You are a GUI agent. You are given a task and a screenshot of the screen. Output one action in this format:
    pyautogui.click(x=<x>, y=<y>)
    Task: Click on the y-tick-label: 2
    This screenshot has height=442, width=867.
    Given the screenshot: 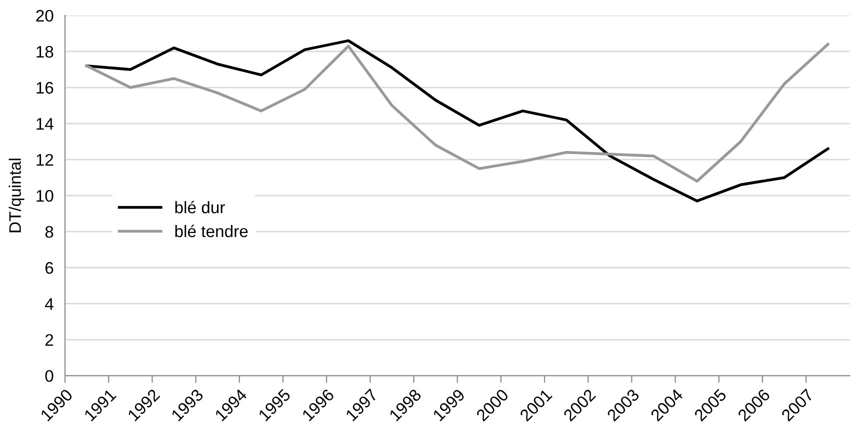 What is the action you would take?
    pyautogui.click(x=49, y=340)
    